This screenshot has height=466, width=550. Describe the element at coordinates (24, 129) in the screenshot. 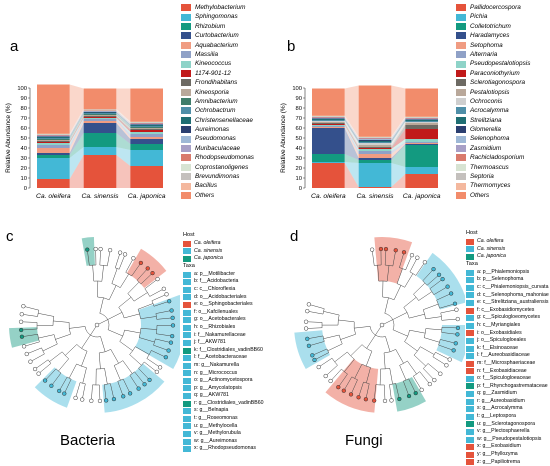

I see `y-tick-label: 60` at that location.